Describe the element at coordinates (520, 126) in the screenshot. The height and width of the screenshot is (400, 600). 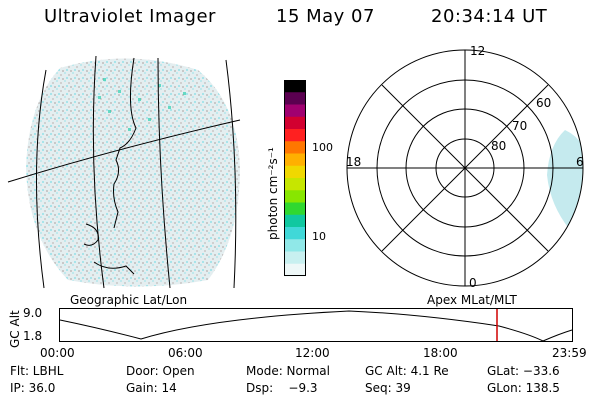
I see `mlat-label-70: 70` at that location.